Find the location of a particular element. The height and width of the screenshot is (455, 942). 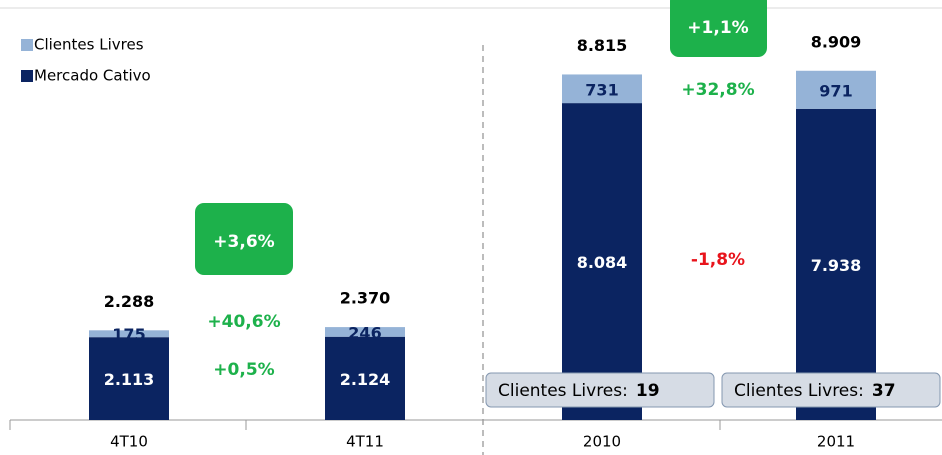

data-label: 2.113 is located at coordinates (129, 379).